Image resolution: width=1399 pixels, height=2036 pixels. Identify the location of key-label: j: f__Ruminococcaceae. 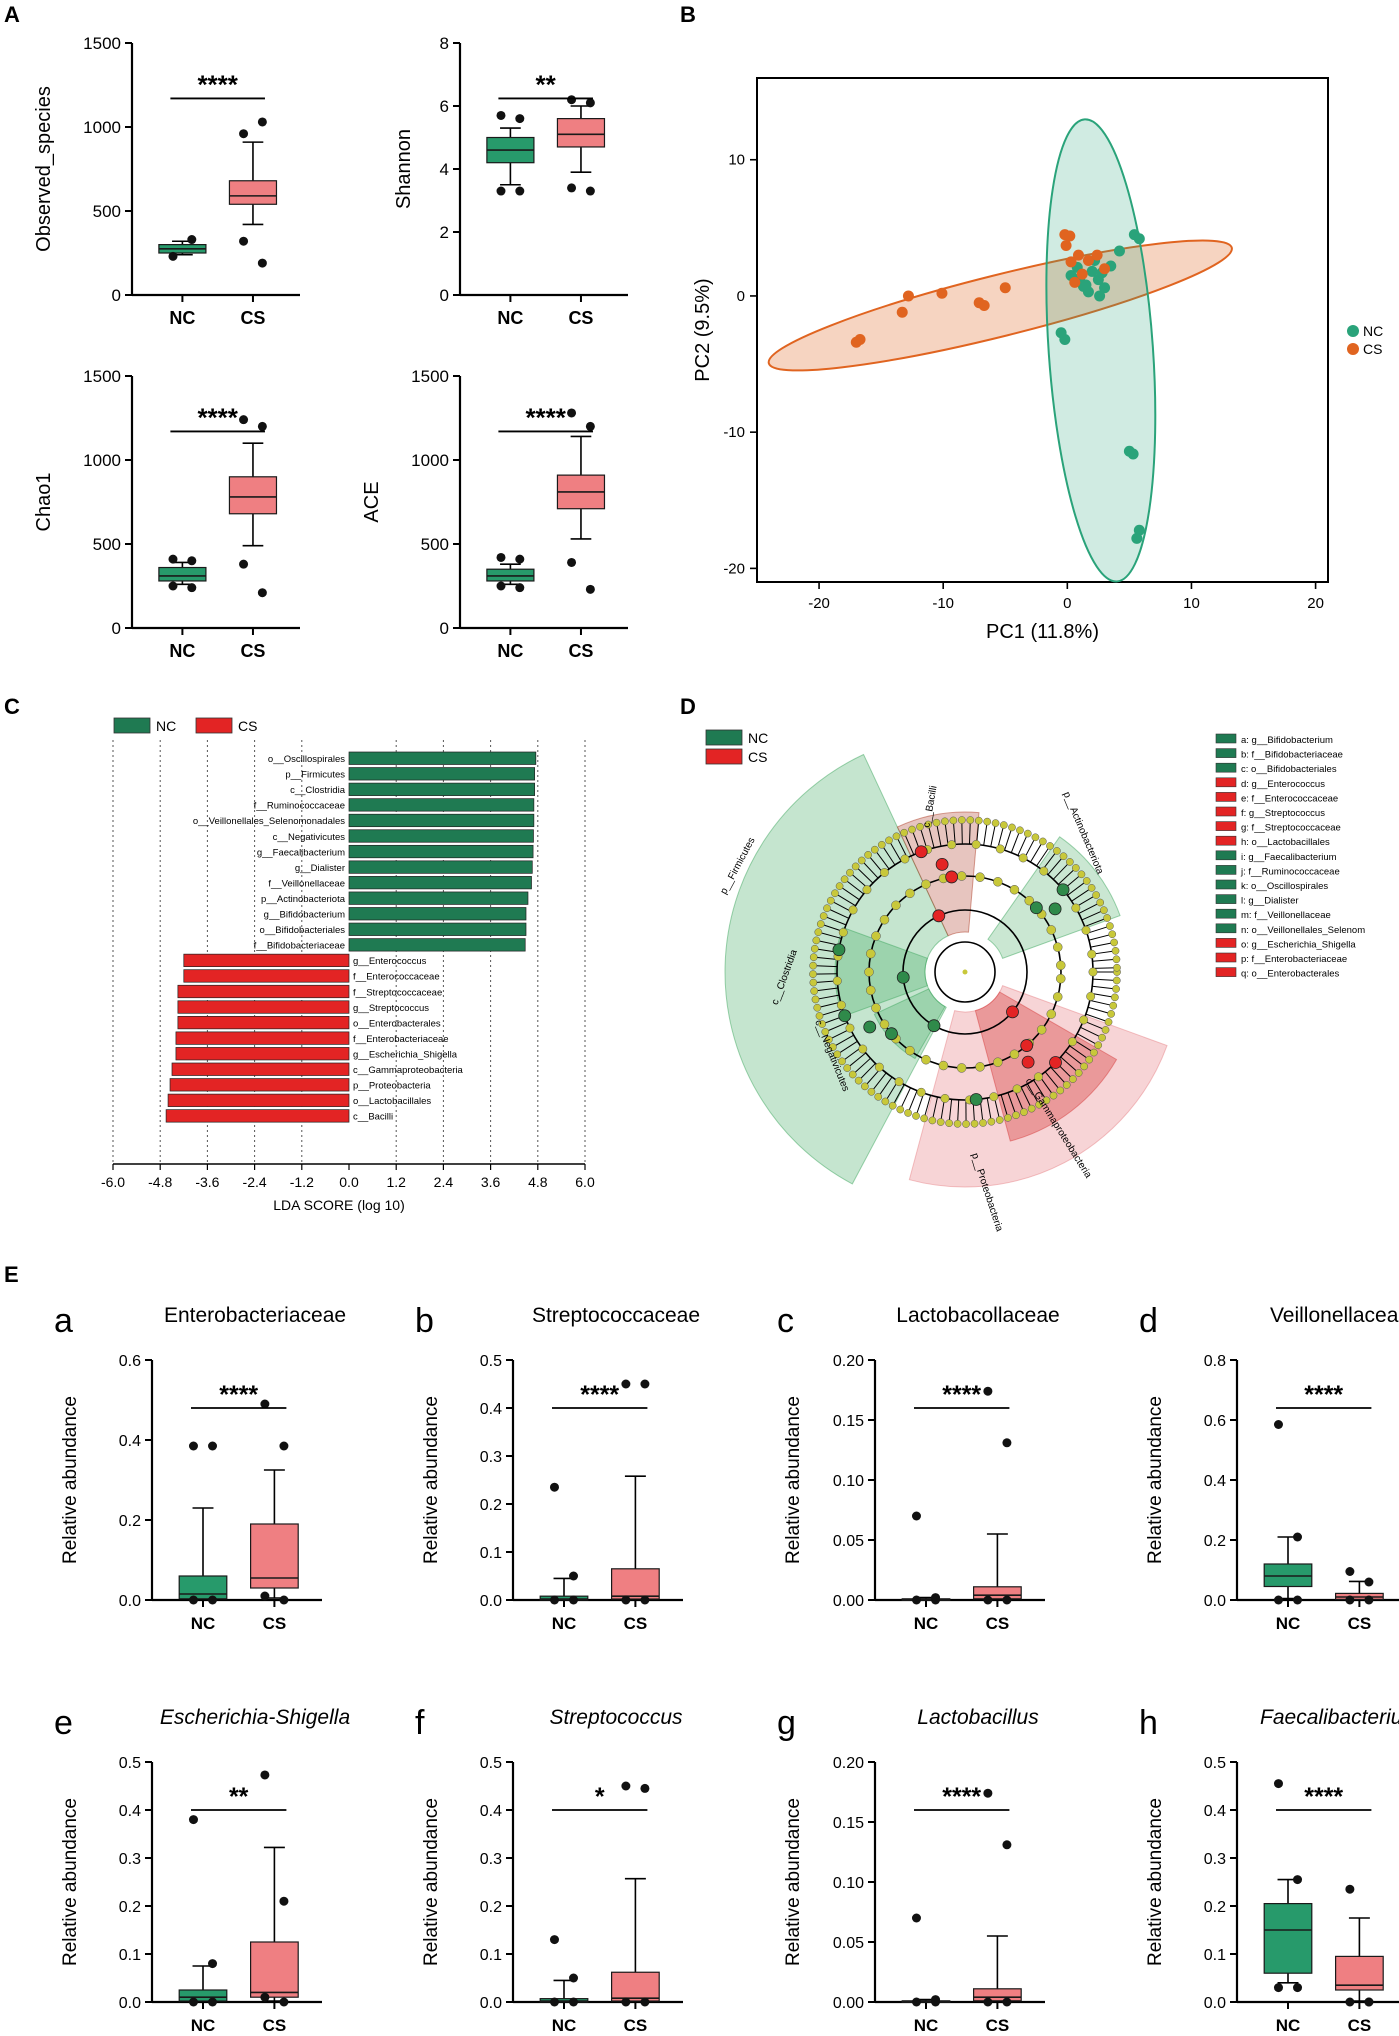
(1290, 871).